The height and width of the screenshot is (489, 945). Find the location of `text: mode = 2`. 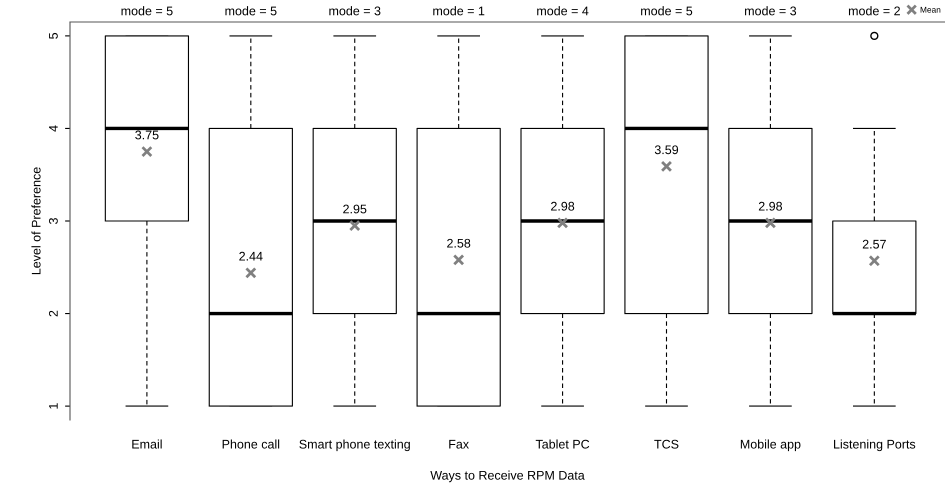

text: mode = 2 is located at coordinates (874, 11).